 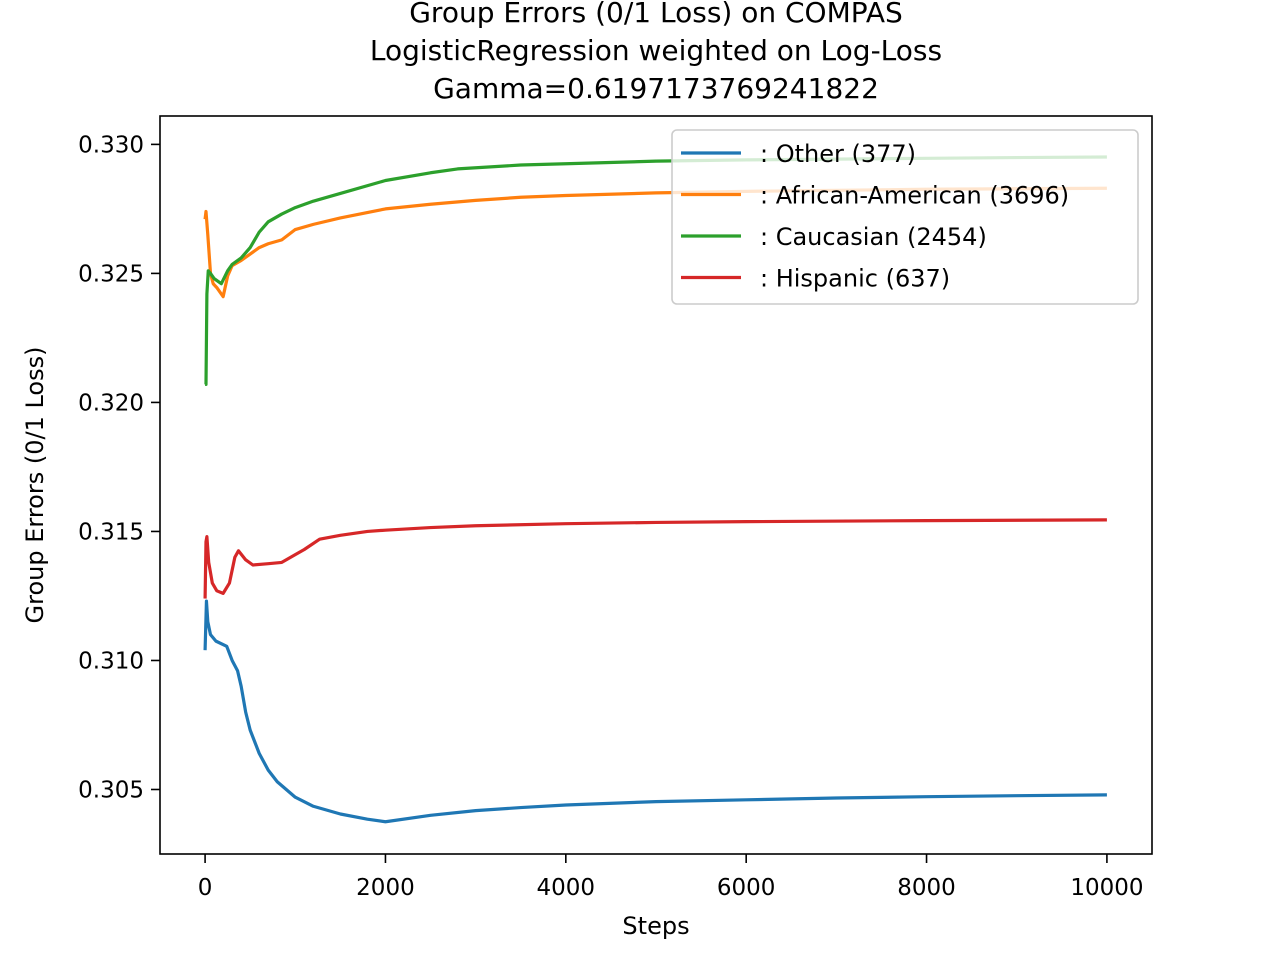 What do you see at coordinates (656, 88) in the screenshot?
I see `chart-title-line-3: Gamma=0.6197173769241822` at bounding box center [656, 88].